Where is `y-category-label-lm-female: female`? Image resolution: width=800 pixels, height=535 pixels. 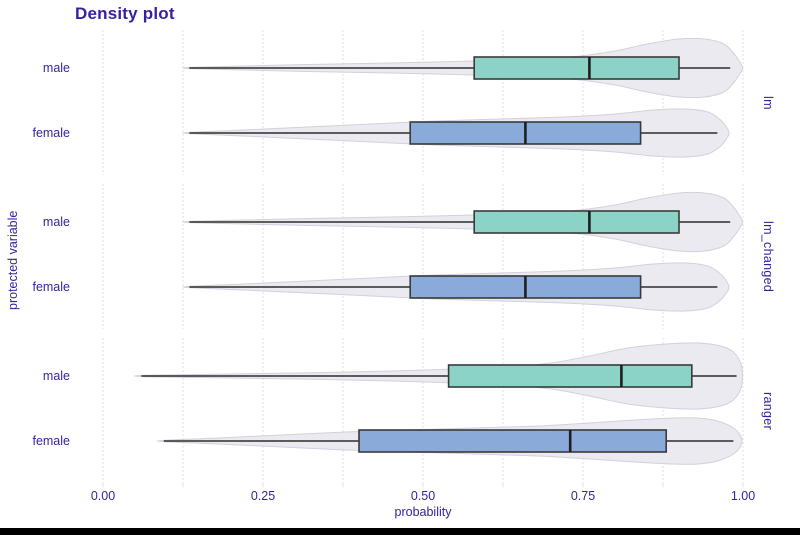
y-category-label-lm-female: female is located at coordinates (51, 133).